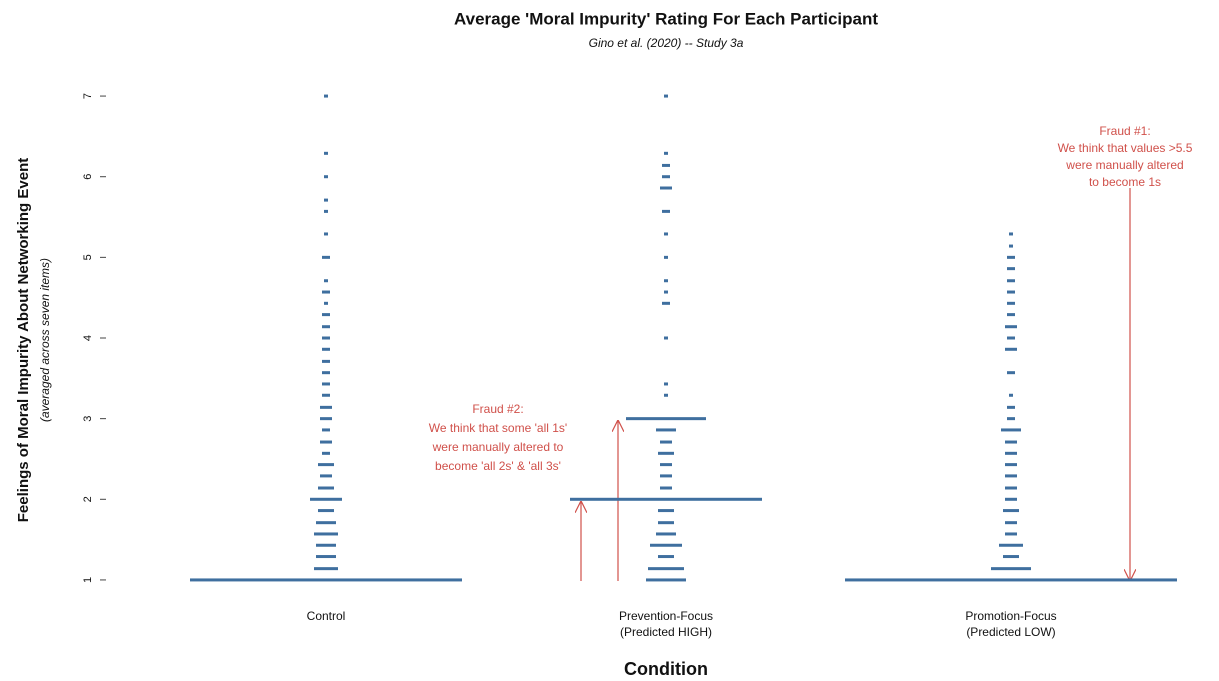 Image resolution: width=1219 pixels, height=681 pixels. Describe the element at coordinates (666, 616) in the screenshot. I see `x-tick-label: Prevention-Focus` at that location.